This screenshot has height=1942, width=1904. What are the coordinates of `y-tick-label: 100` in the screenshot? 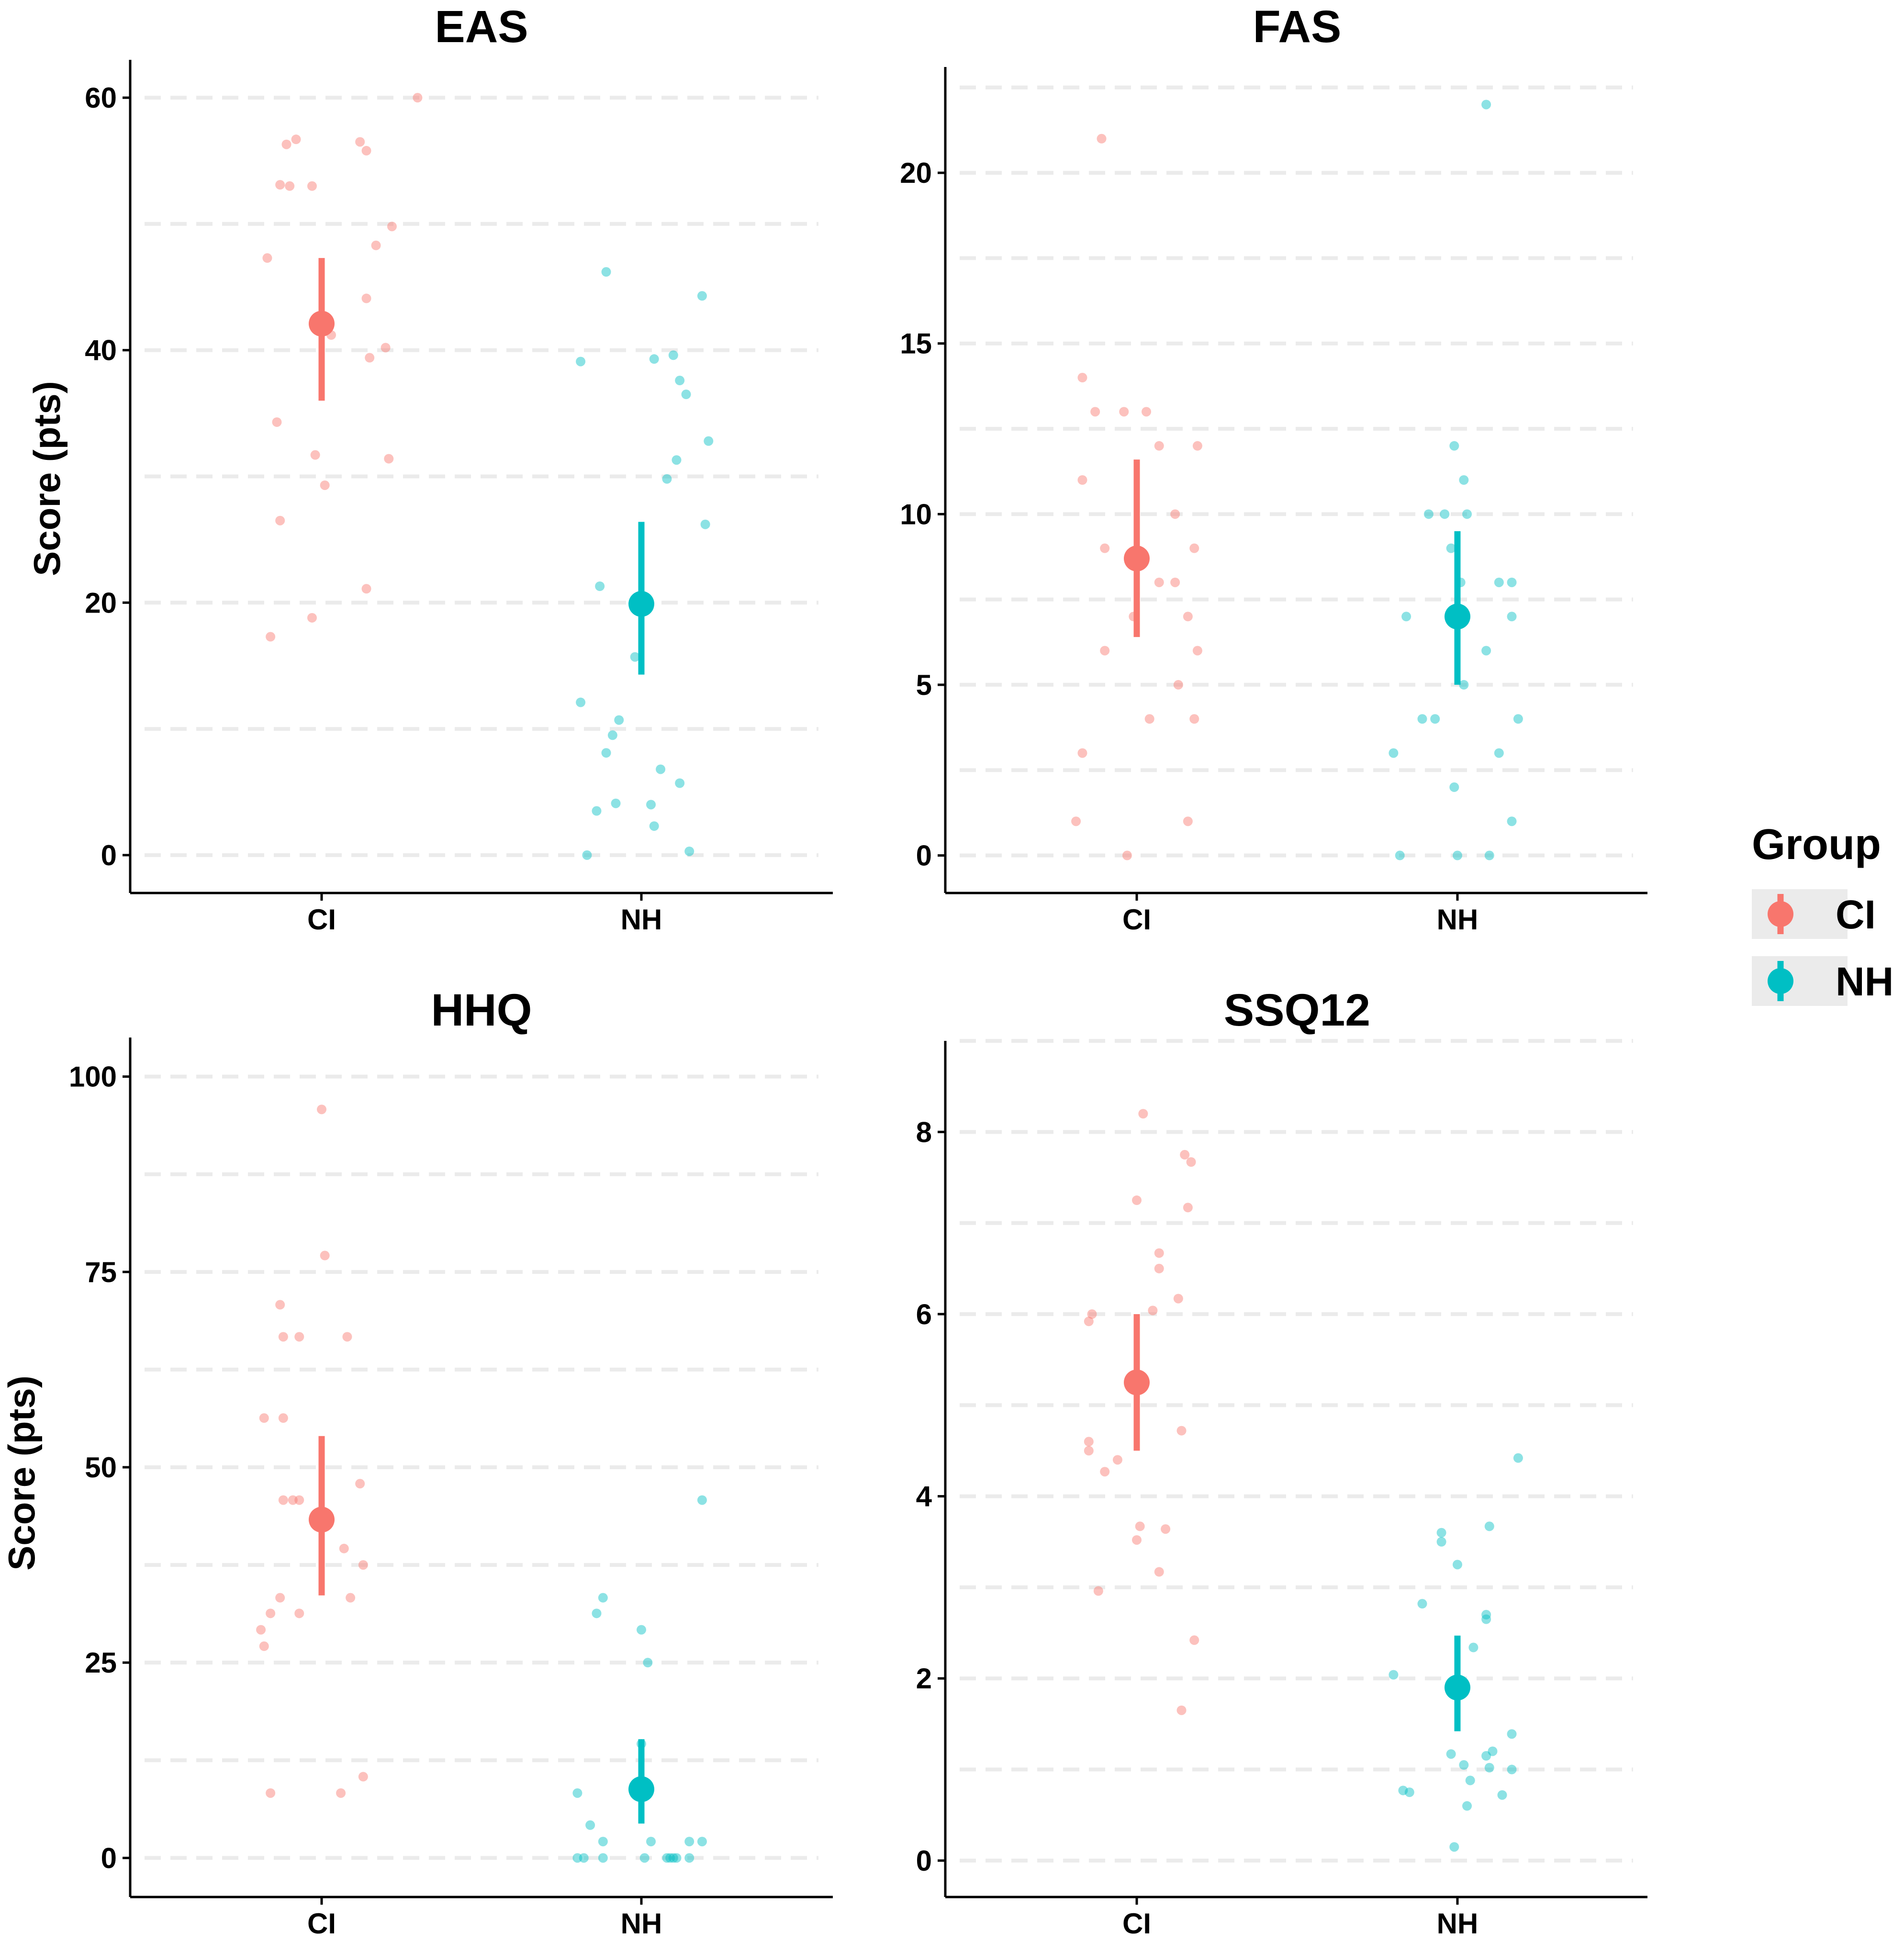 It's located at (93, 1077).